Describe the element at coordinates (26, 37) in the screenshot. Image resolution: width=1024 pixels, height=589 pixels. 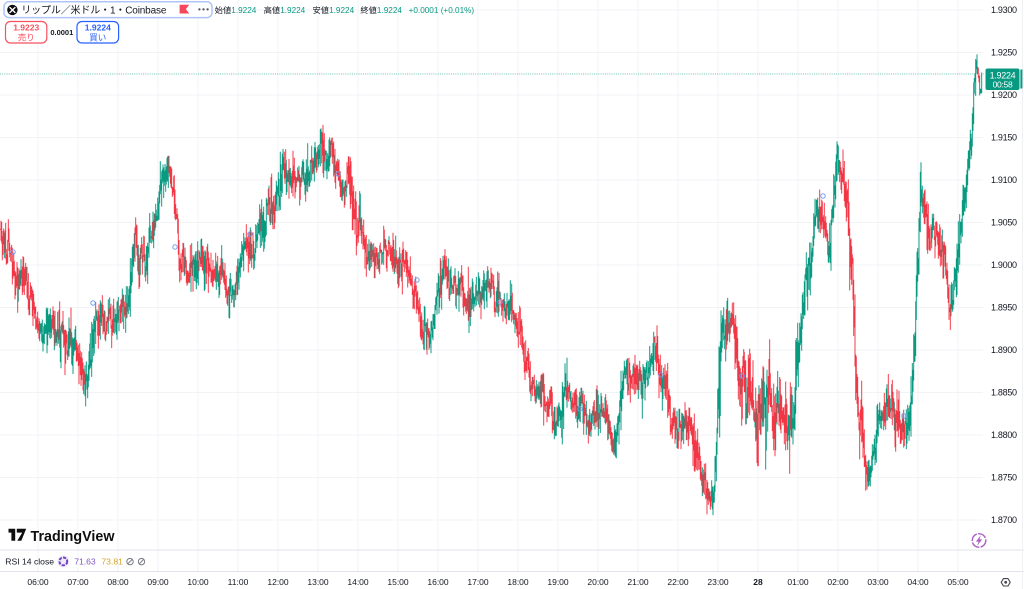
I see `svg-text: 売り` at that location.